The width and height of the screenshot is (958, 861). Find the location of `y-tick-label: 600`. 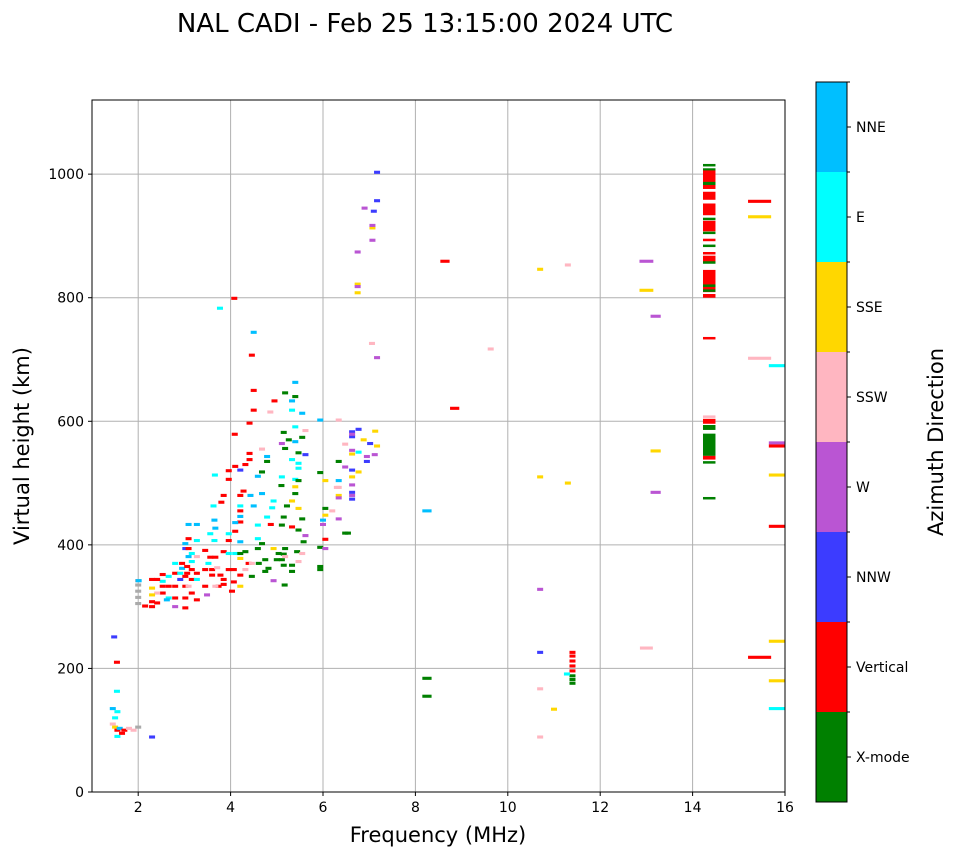

y-tick-label: 600 is located at coordinates (70, 422).